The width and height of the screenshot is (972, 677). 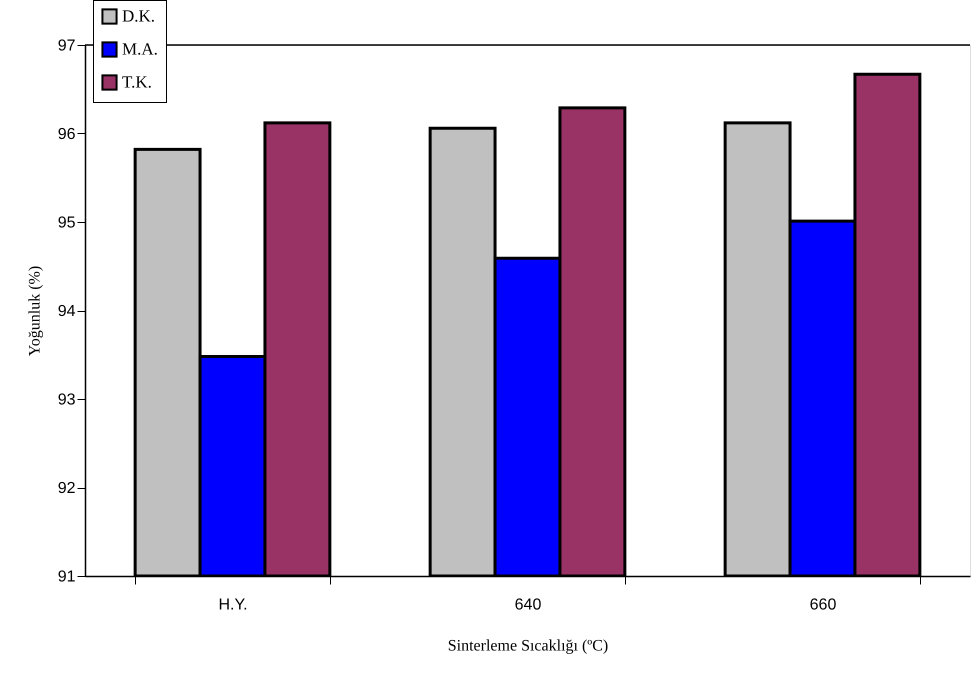 What do you see at coordinates (67, 488) in the screenshot?
I see `y-tick-label: 92` at bounding box center [67, 488].